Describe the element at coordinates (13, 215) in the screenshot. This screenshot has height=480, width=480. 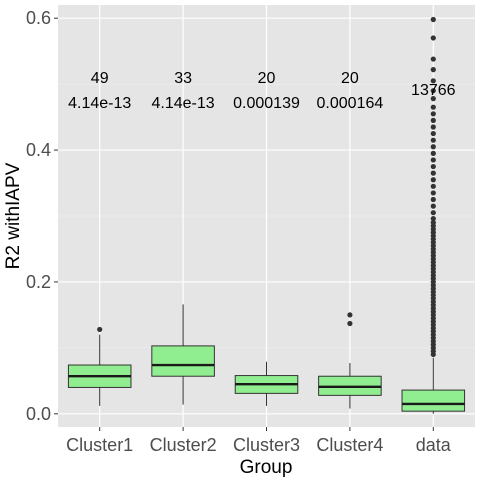
I see `y-axis-title: R2 withIAPV` at that location.